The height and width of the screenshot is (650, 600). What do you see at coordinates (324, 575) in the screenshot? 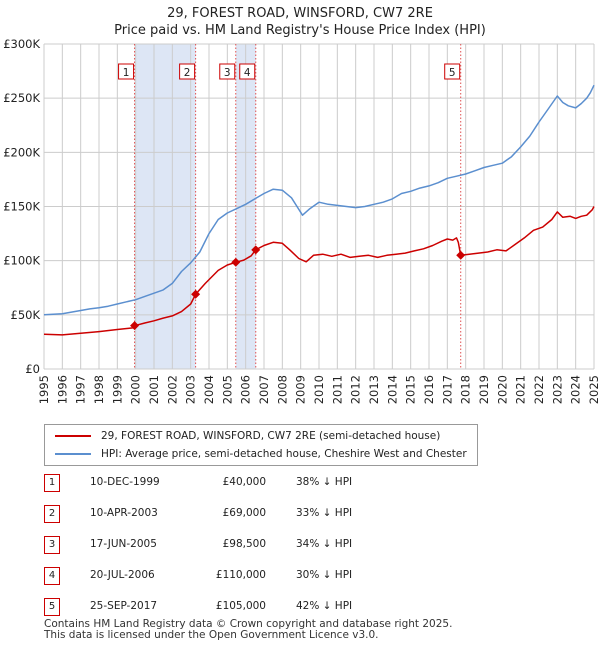
I see `sale-hpi-diff: 30% ↓ HPI` at bounding box center [324, 575].